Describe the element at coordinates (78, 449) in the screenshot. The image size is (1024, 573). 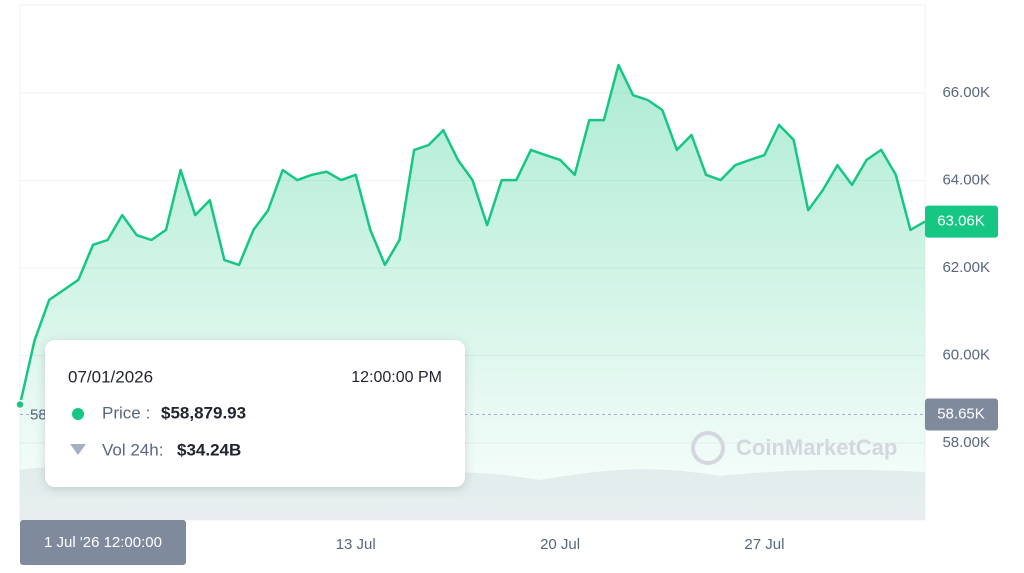
I see `volume-icon` at that location.